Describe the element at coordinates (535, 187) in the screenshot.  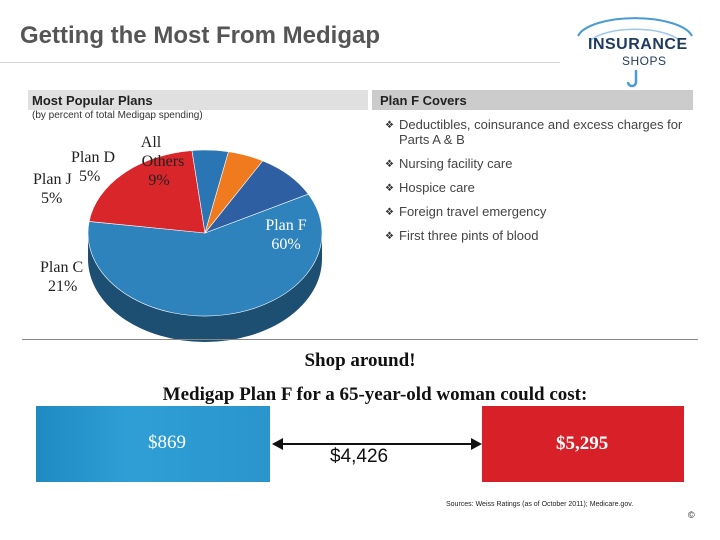
I see `coverage-item: ❖ Hospice care` at that location.